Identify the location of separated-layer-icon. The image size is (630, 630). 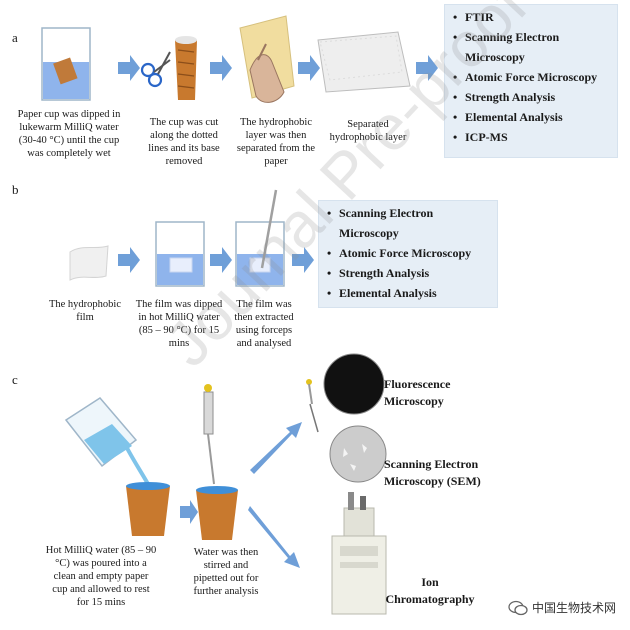
(364, 62).